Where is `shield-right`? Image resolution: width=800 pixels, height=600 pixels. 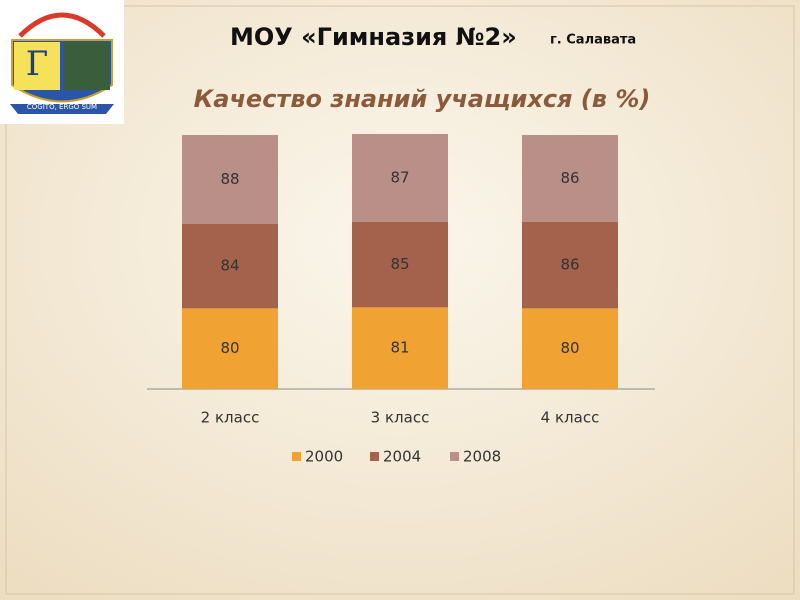
shield-right is located at coordinates (87, 66).